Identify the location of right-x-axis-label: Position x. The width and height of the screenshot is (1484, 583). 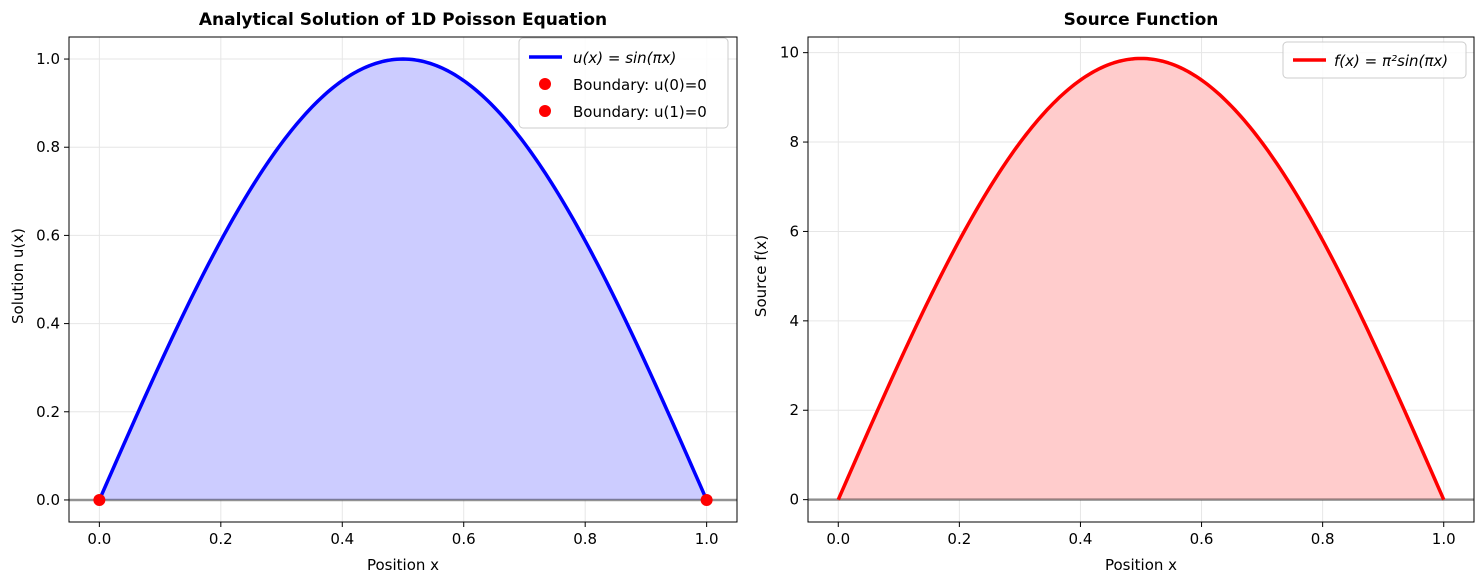
(1141, 565).